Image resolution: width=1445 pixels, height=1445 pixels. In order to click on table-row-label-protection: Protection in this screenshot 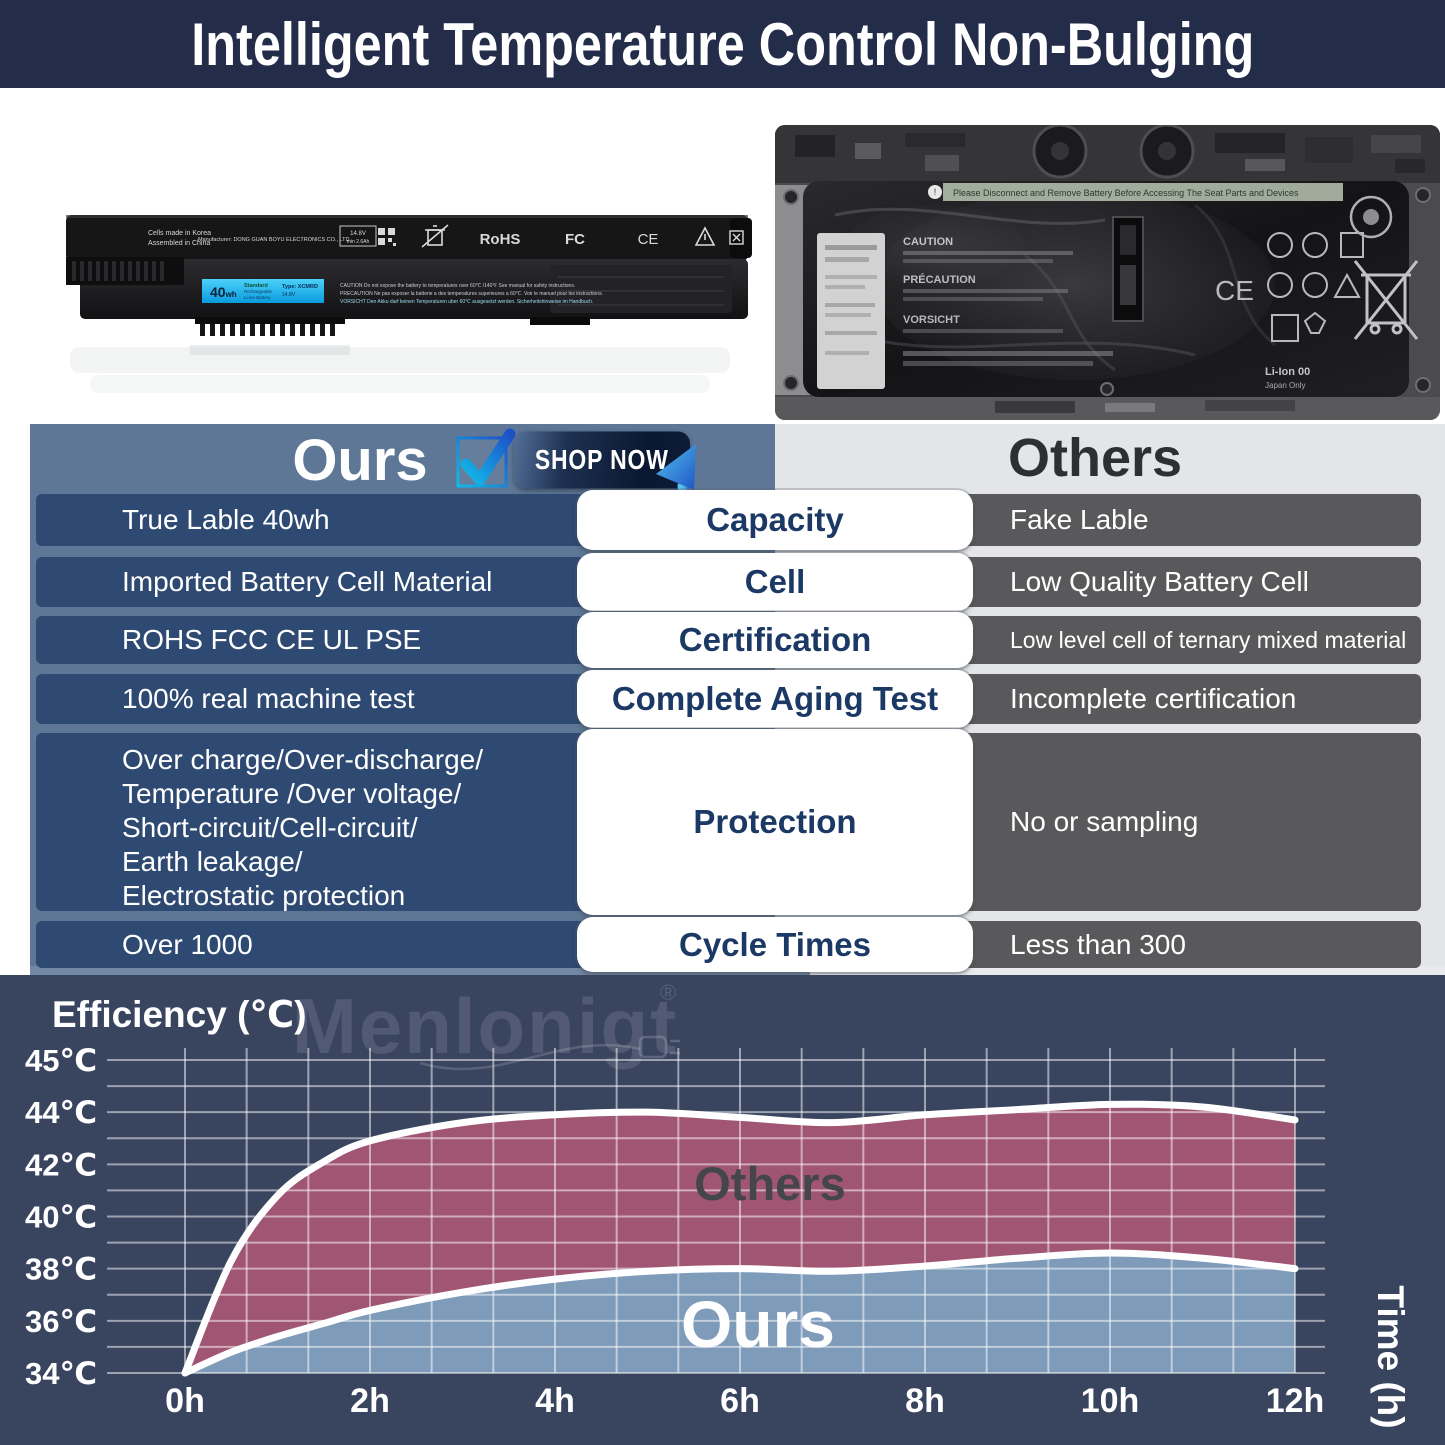, I will do `click(775, 822)`.